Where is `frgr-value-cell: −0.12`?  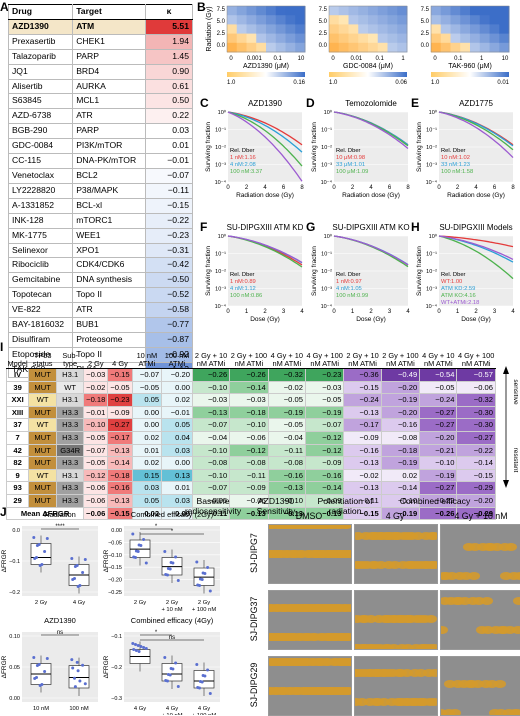
frgr-value-cell: −0.12 is located at coordinates (96, 475).